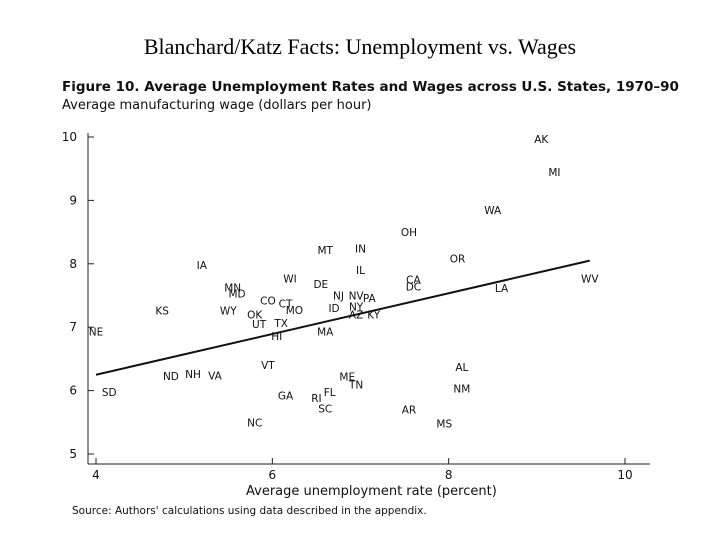 This screenshot has width=720, height=540. Describe the element at coordinates (109, 393) in the screenshot. I see `data-point-label: SD` at that location.